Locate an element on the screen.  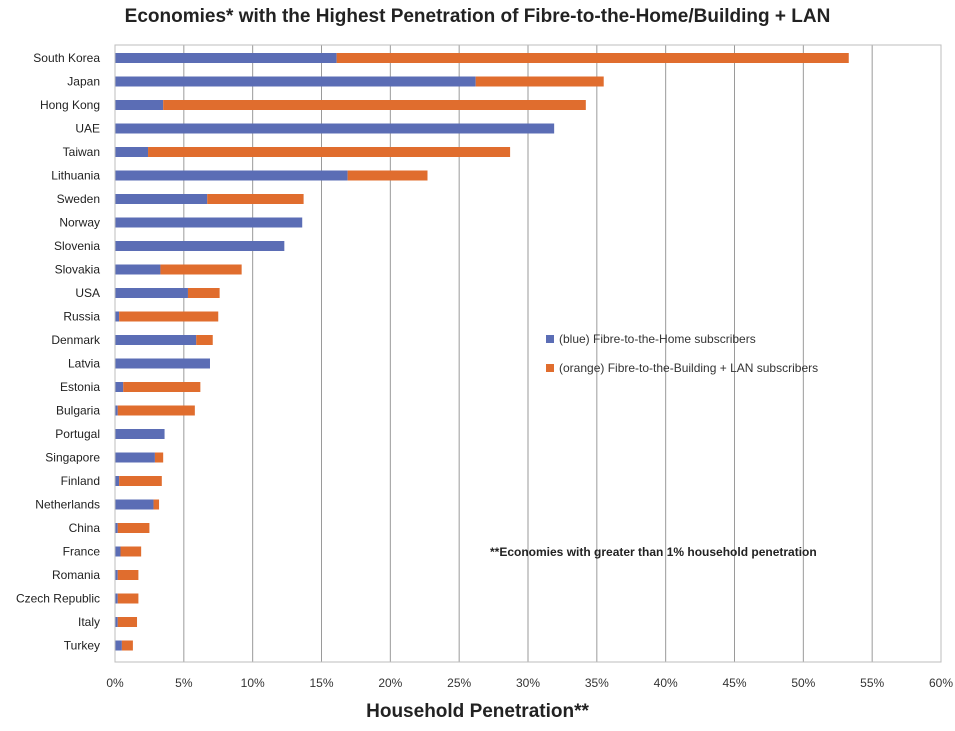
category-label: France is located at coordinates (82, 552).